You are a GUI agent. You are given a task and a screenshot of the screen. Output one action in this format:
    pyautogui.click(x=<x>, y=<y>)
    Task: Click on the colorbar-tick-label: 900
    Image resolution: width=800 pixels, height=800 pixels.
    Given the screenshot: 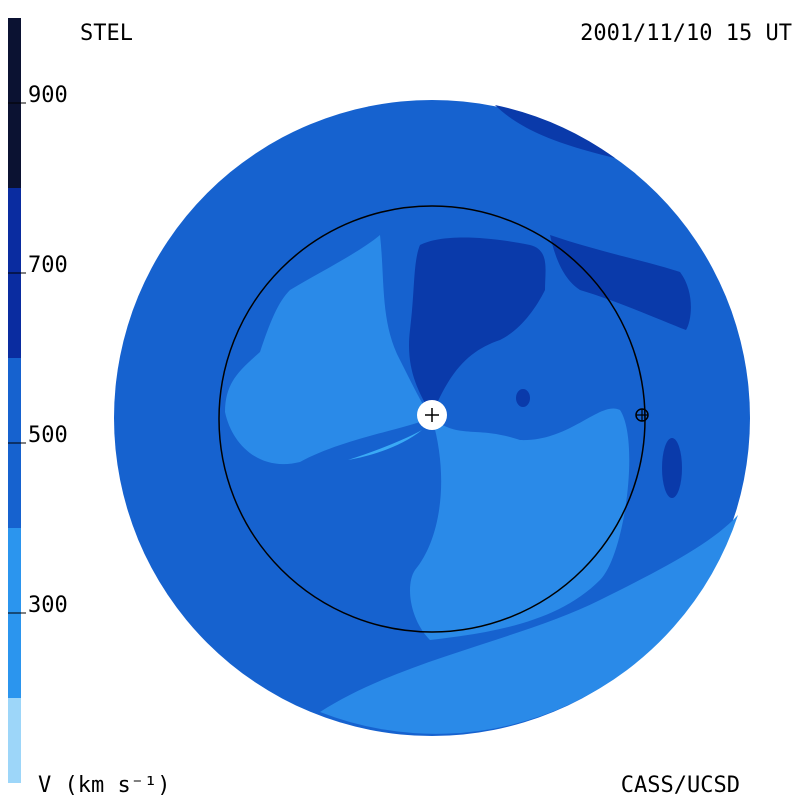 What is the action you would take?
    pyautogui.click(x=48, y=95)
    